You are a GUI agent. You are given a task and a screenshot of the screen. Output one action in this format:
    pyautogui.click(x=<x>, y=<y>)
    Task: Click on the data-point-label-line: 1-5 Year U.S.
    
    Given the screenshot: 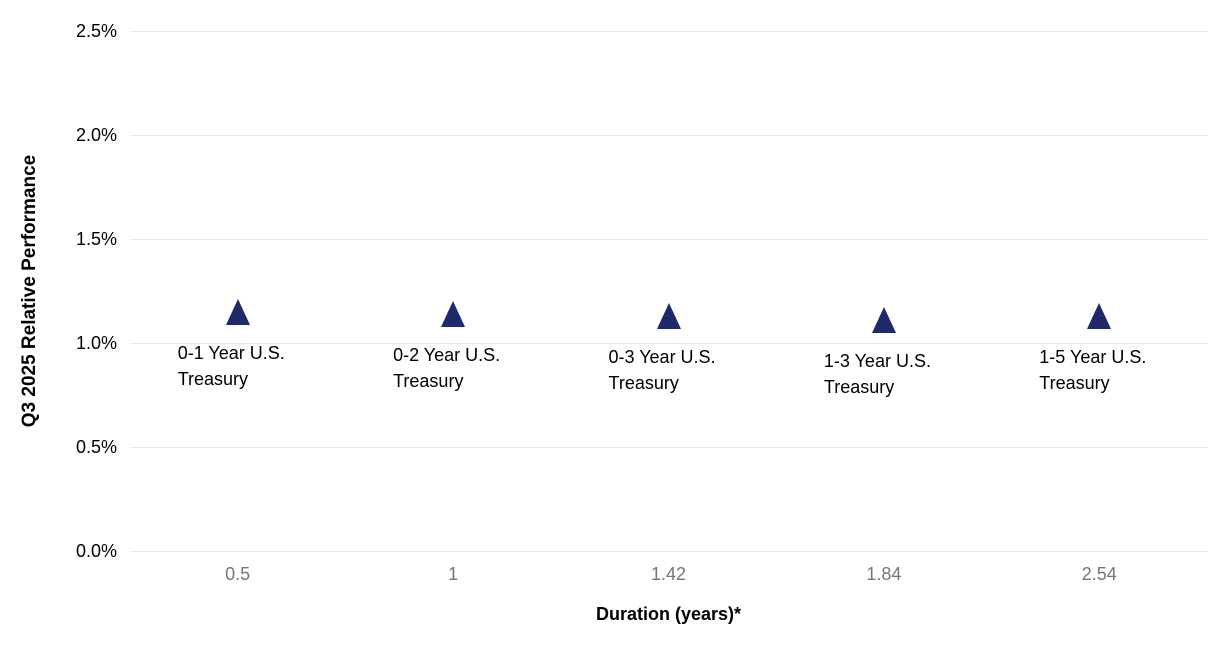 What is the action you would take?
    pyautogui.click(x=1093, y=356)
    